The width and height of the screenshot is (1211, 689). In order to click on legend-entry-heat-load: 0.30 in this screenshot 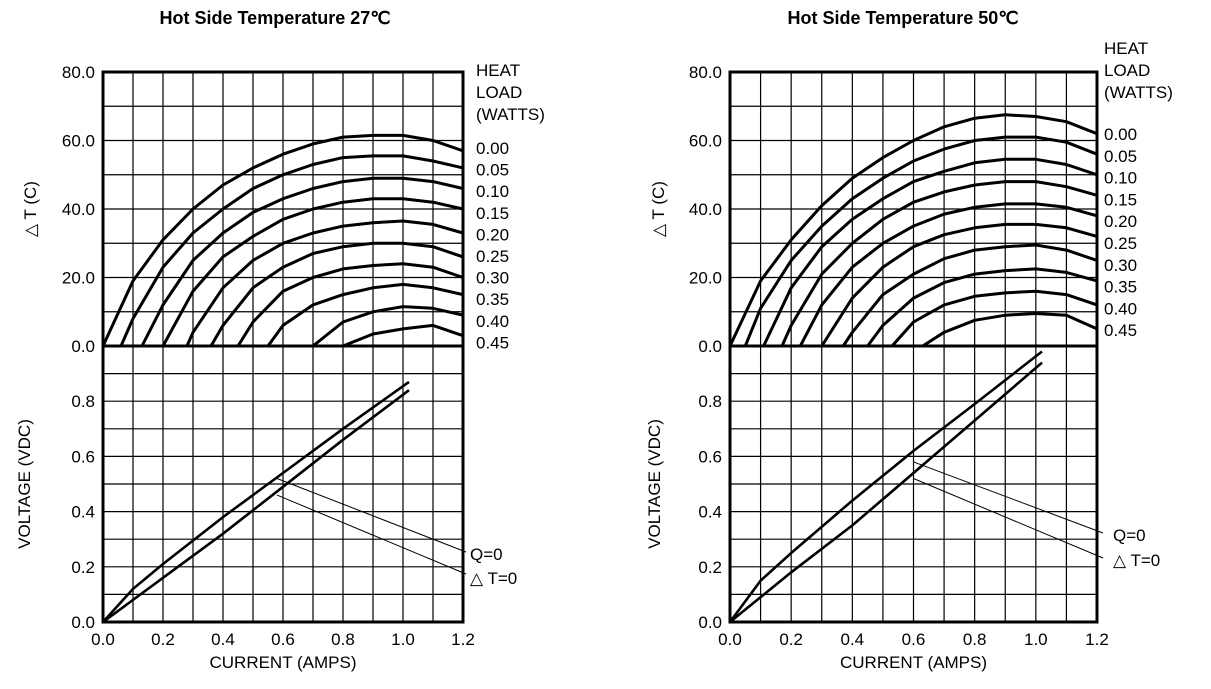, I will do `click(492, 278)`.